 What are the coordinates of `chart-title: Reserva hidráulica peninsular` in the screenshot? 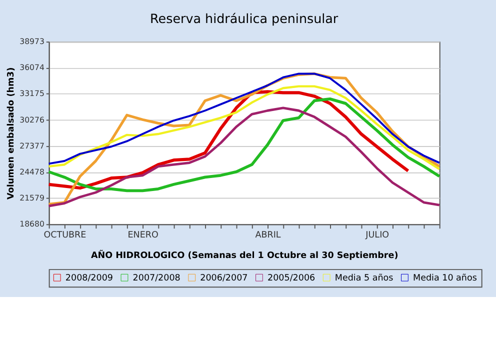 It's located at (244, 18).